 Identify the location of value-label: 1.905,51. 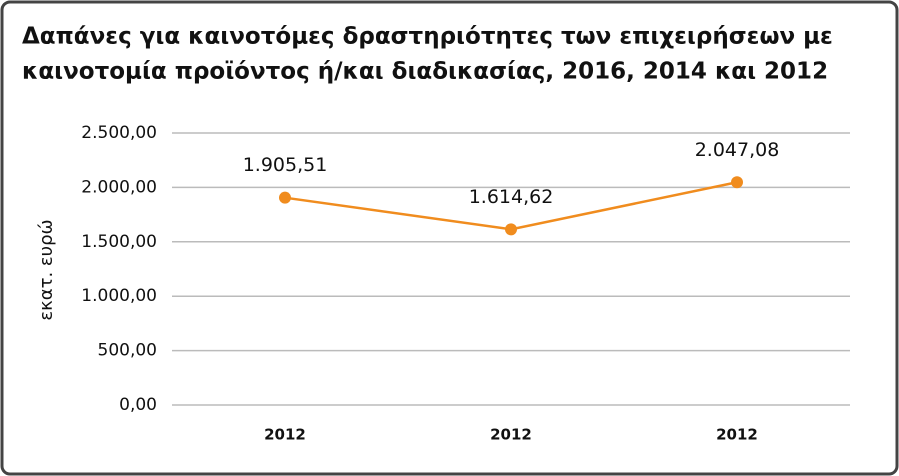
(285, 165).